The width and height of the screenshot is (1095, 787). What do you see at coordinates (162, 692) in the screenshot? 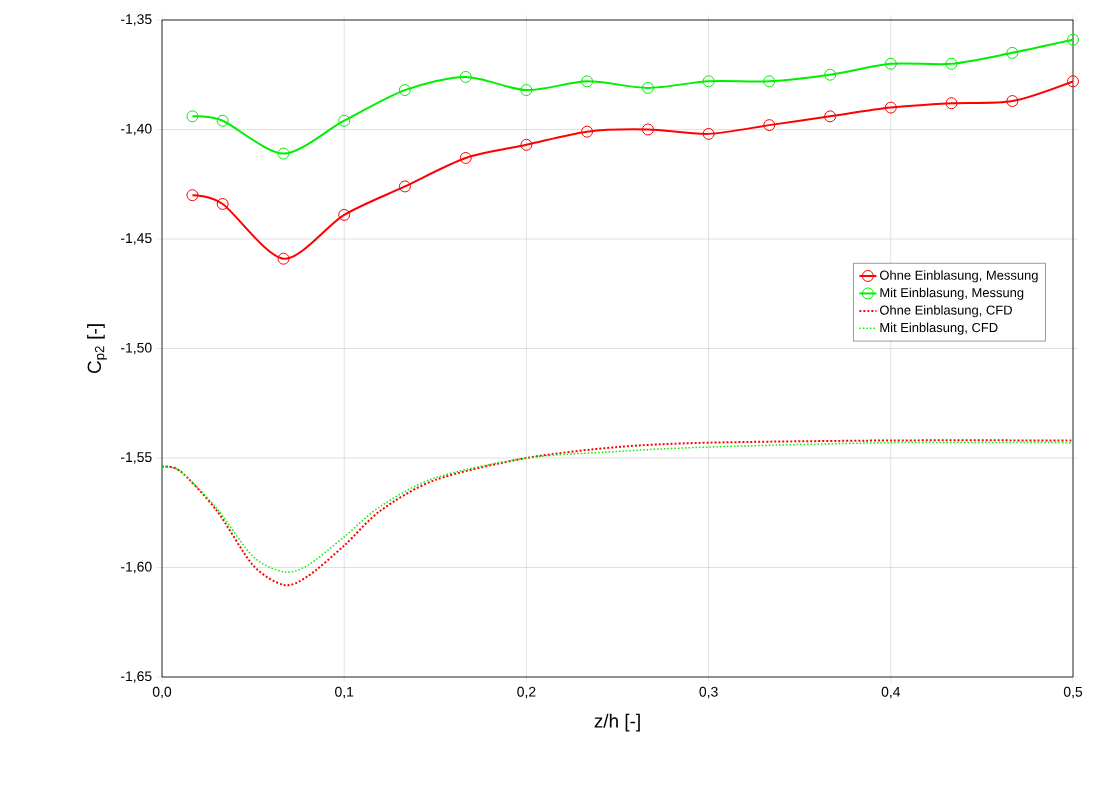
I see `x-tick-label: 0,0` at bounding box center [162, 692].